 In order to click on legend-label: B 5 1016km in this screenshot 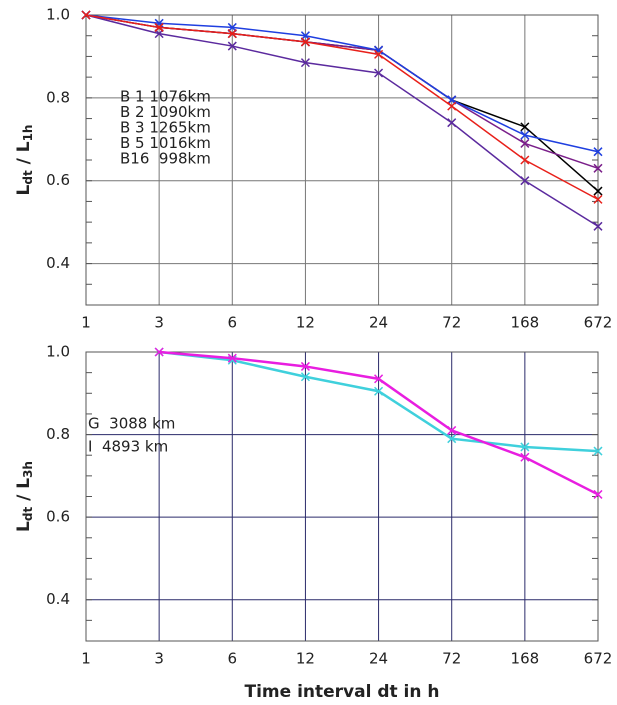, I will do `click(165, 143)`.